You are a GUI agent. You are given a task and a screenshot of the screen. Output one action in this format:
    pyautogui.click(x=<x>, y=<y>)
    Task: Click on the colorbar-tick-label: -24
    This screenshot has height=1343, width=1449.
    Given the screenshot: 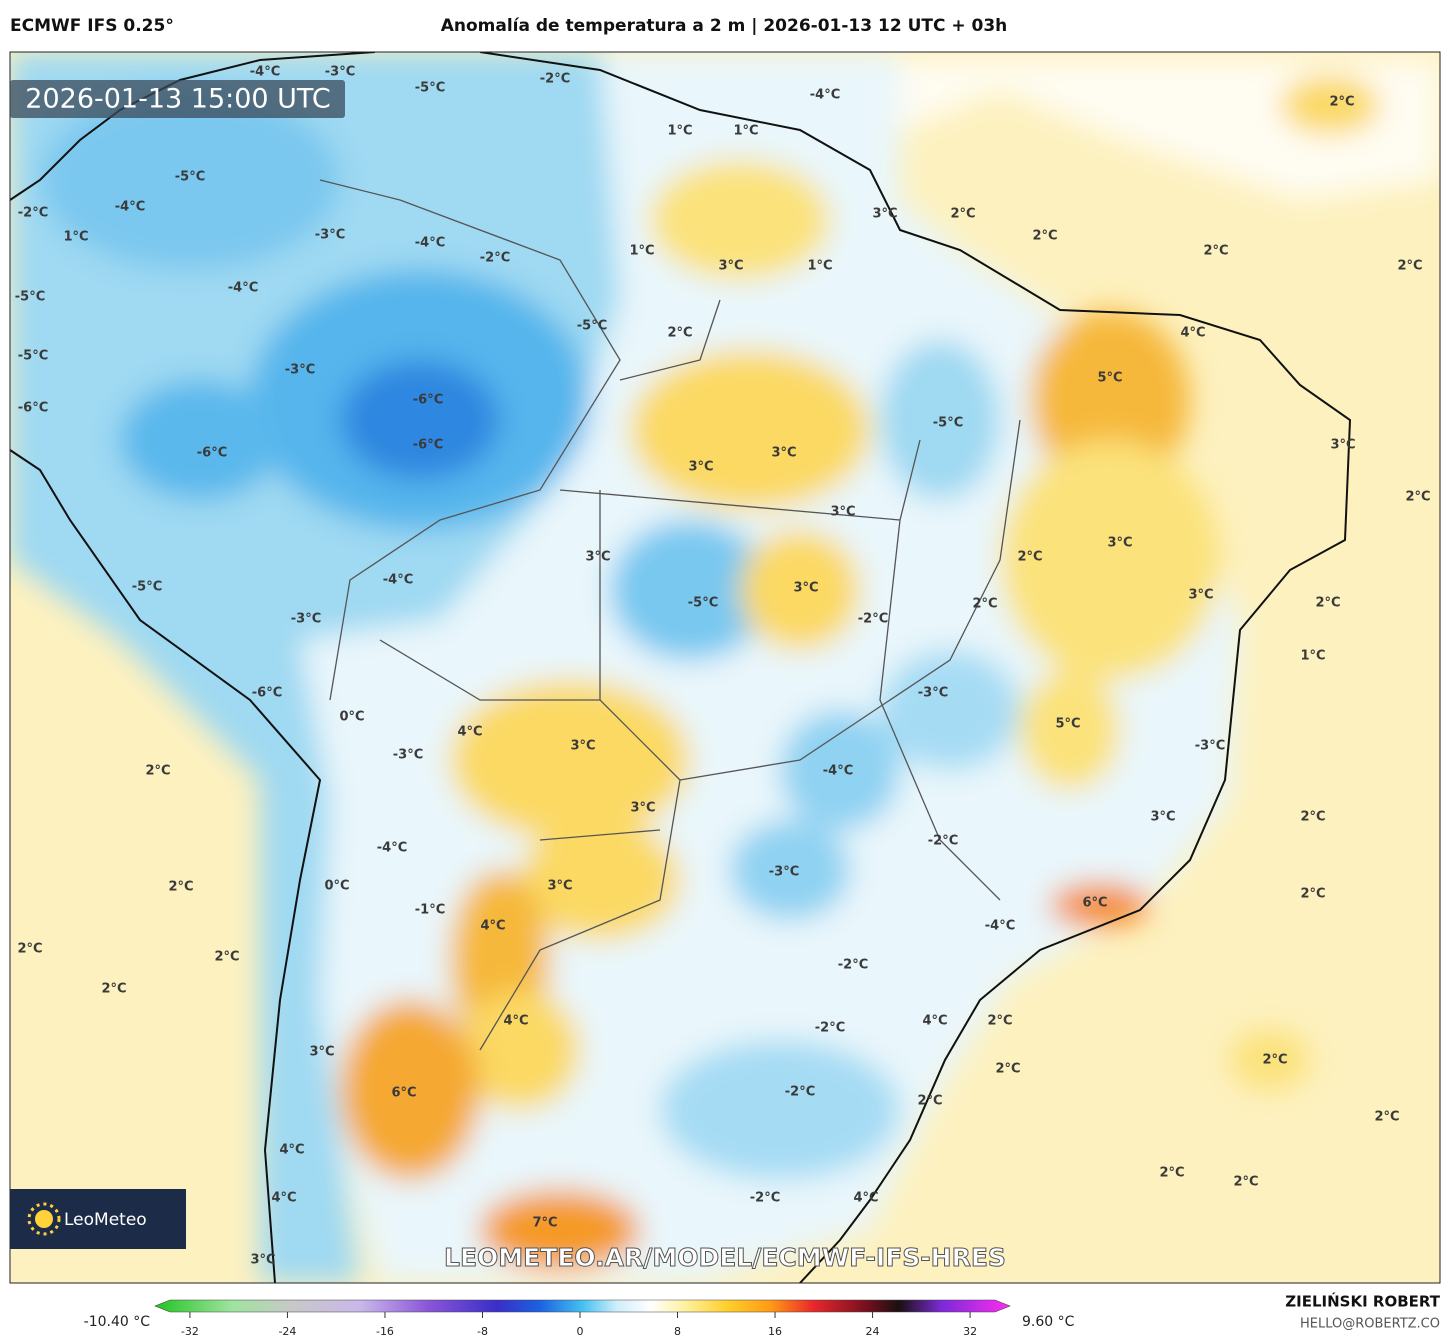 What is the action you would take?
    pyautogui.click(x=287, y=1331)
    